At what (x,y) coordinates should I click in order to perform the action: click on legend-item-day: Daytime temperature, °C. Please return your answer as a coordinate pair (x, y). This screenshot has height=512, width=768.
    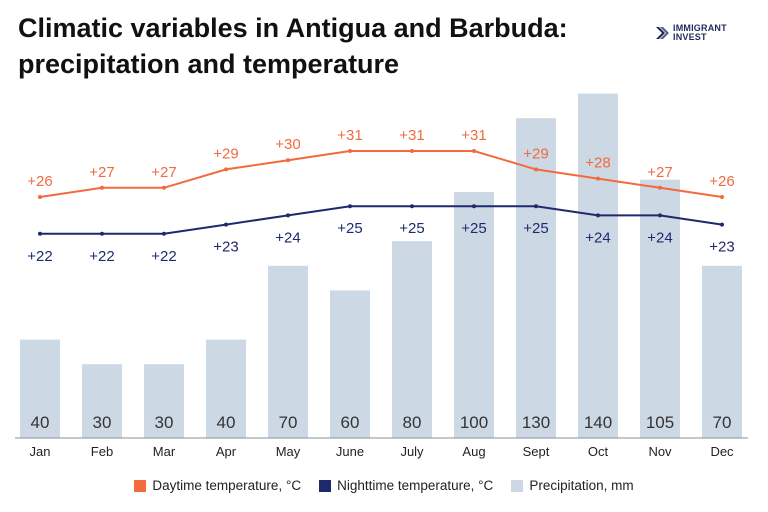
    Looking at the image, I should click on (217, 485).